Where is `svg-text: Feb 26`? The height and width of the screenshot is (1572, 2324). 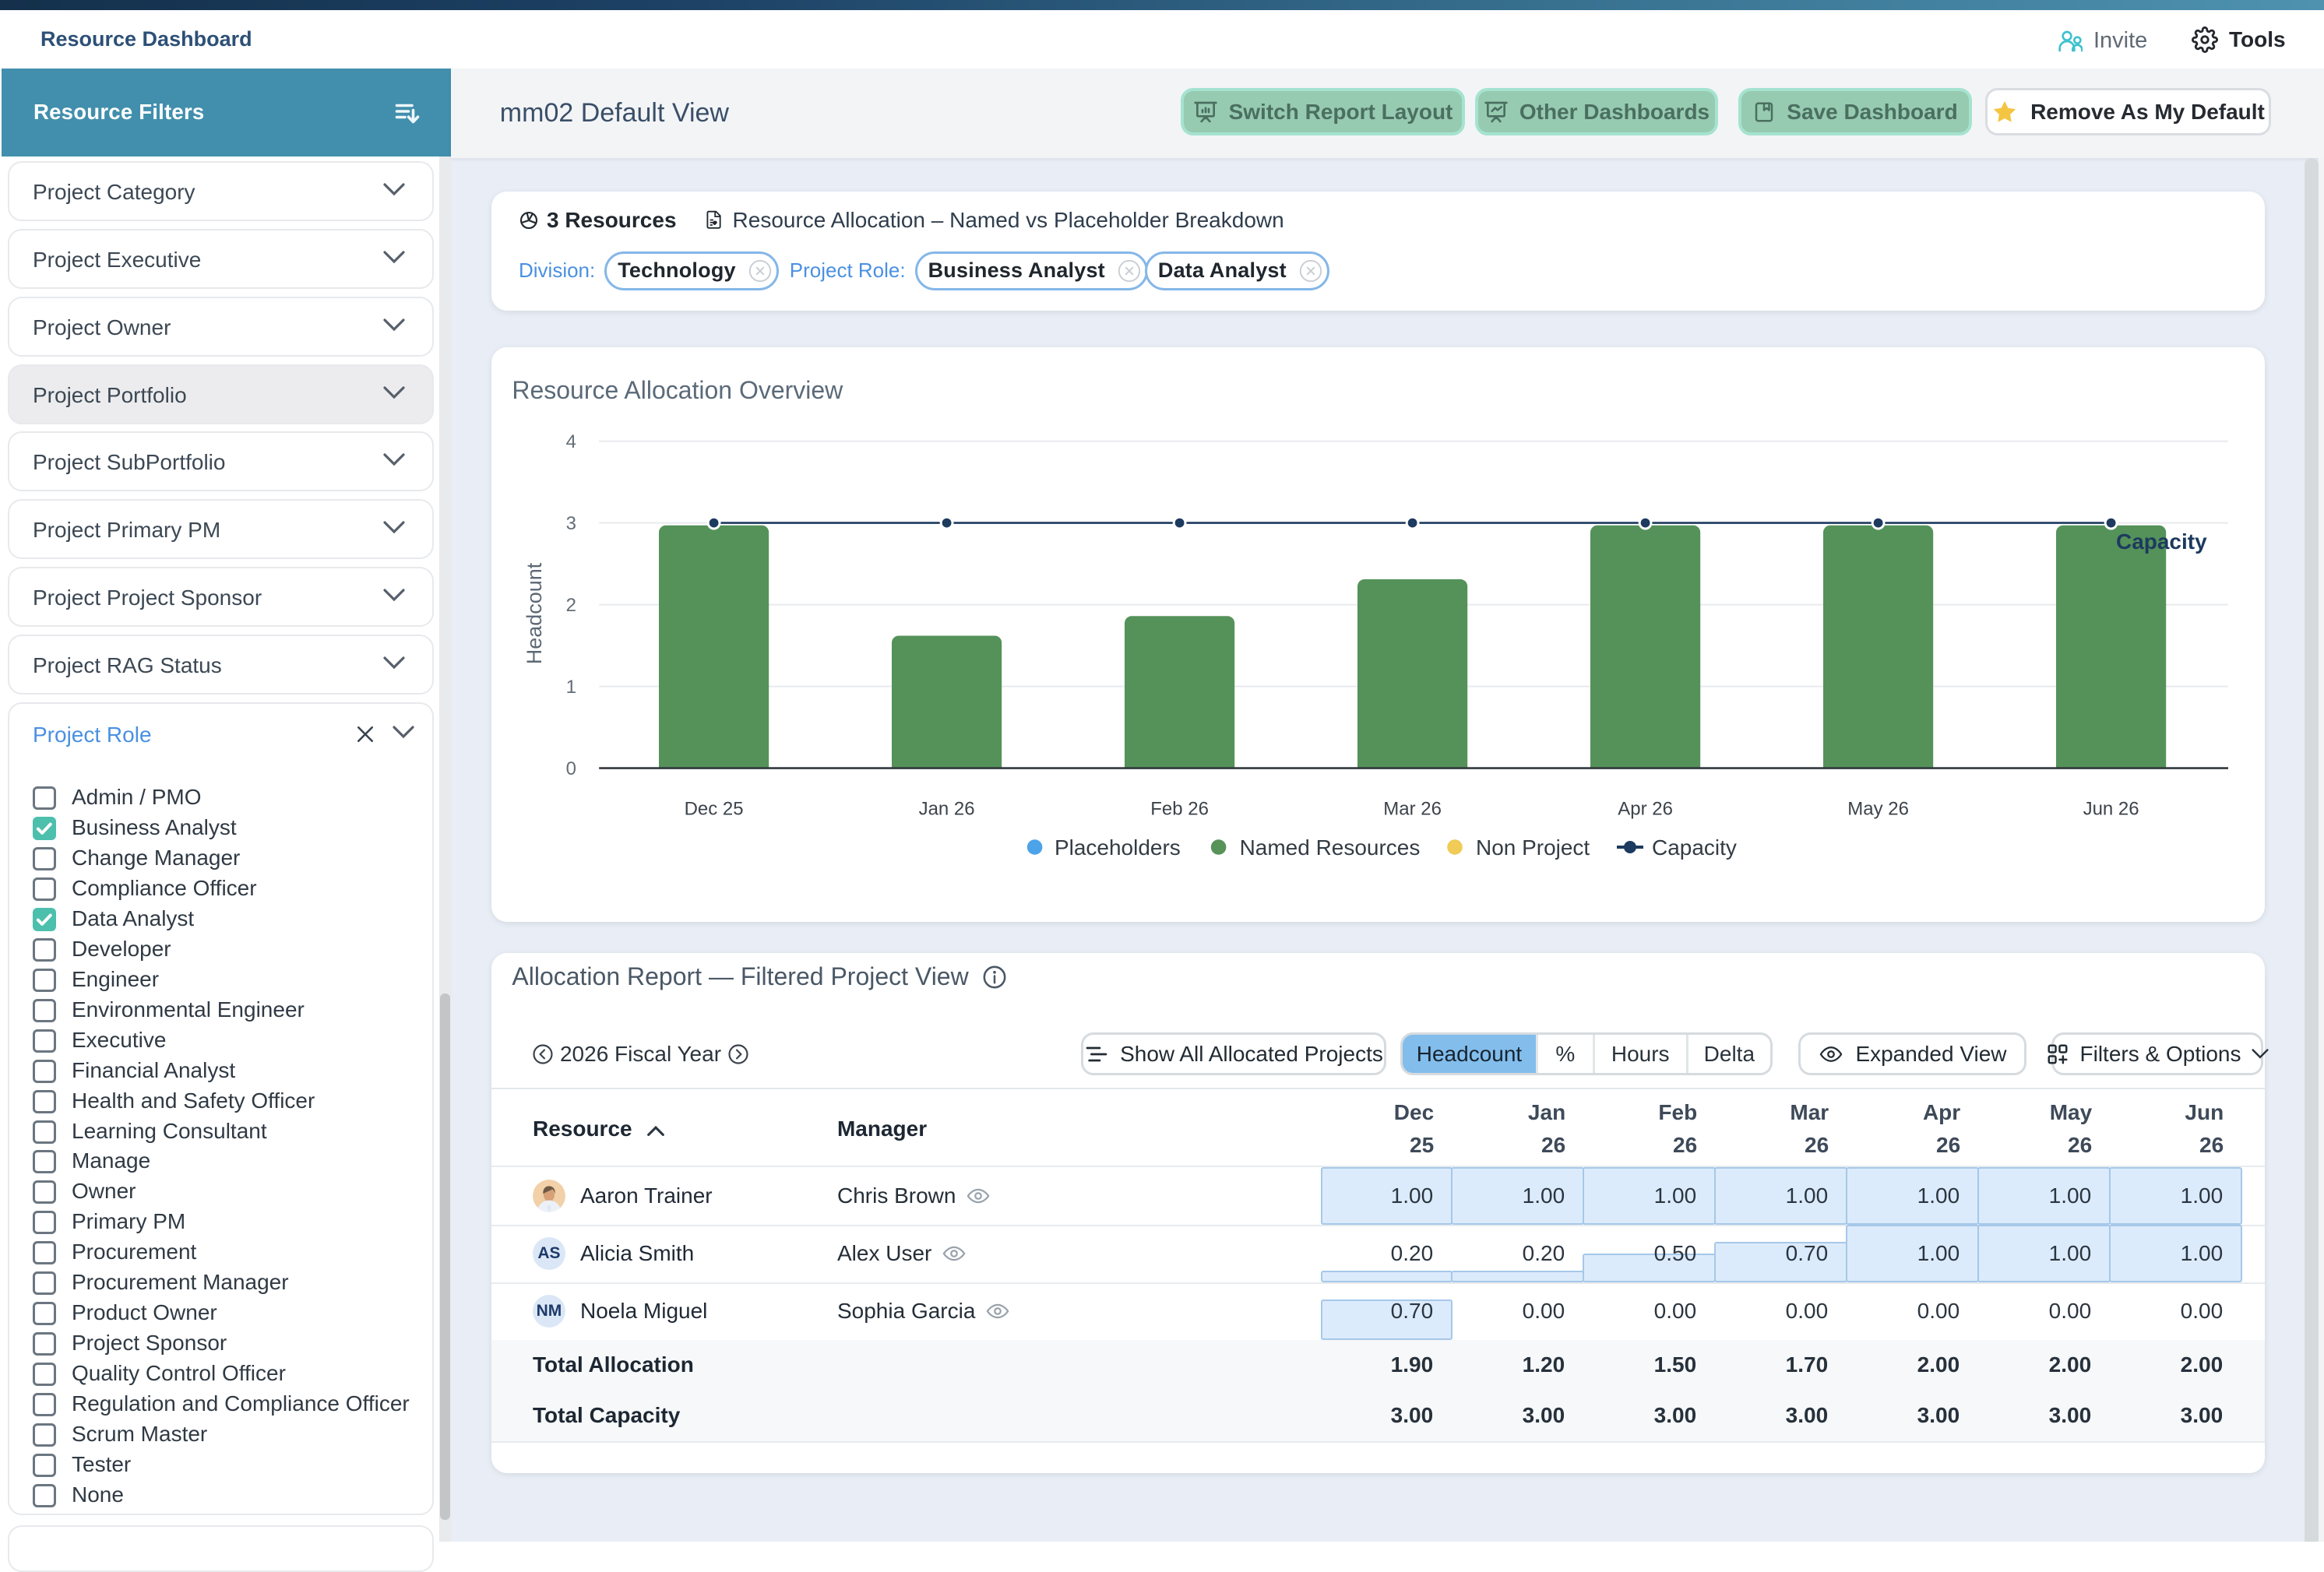
svg-text: Feb 26 is located at coordinates (1179, 809).